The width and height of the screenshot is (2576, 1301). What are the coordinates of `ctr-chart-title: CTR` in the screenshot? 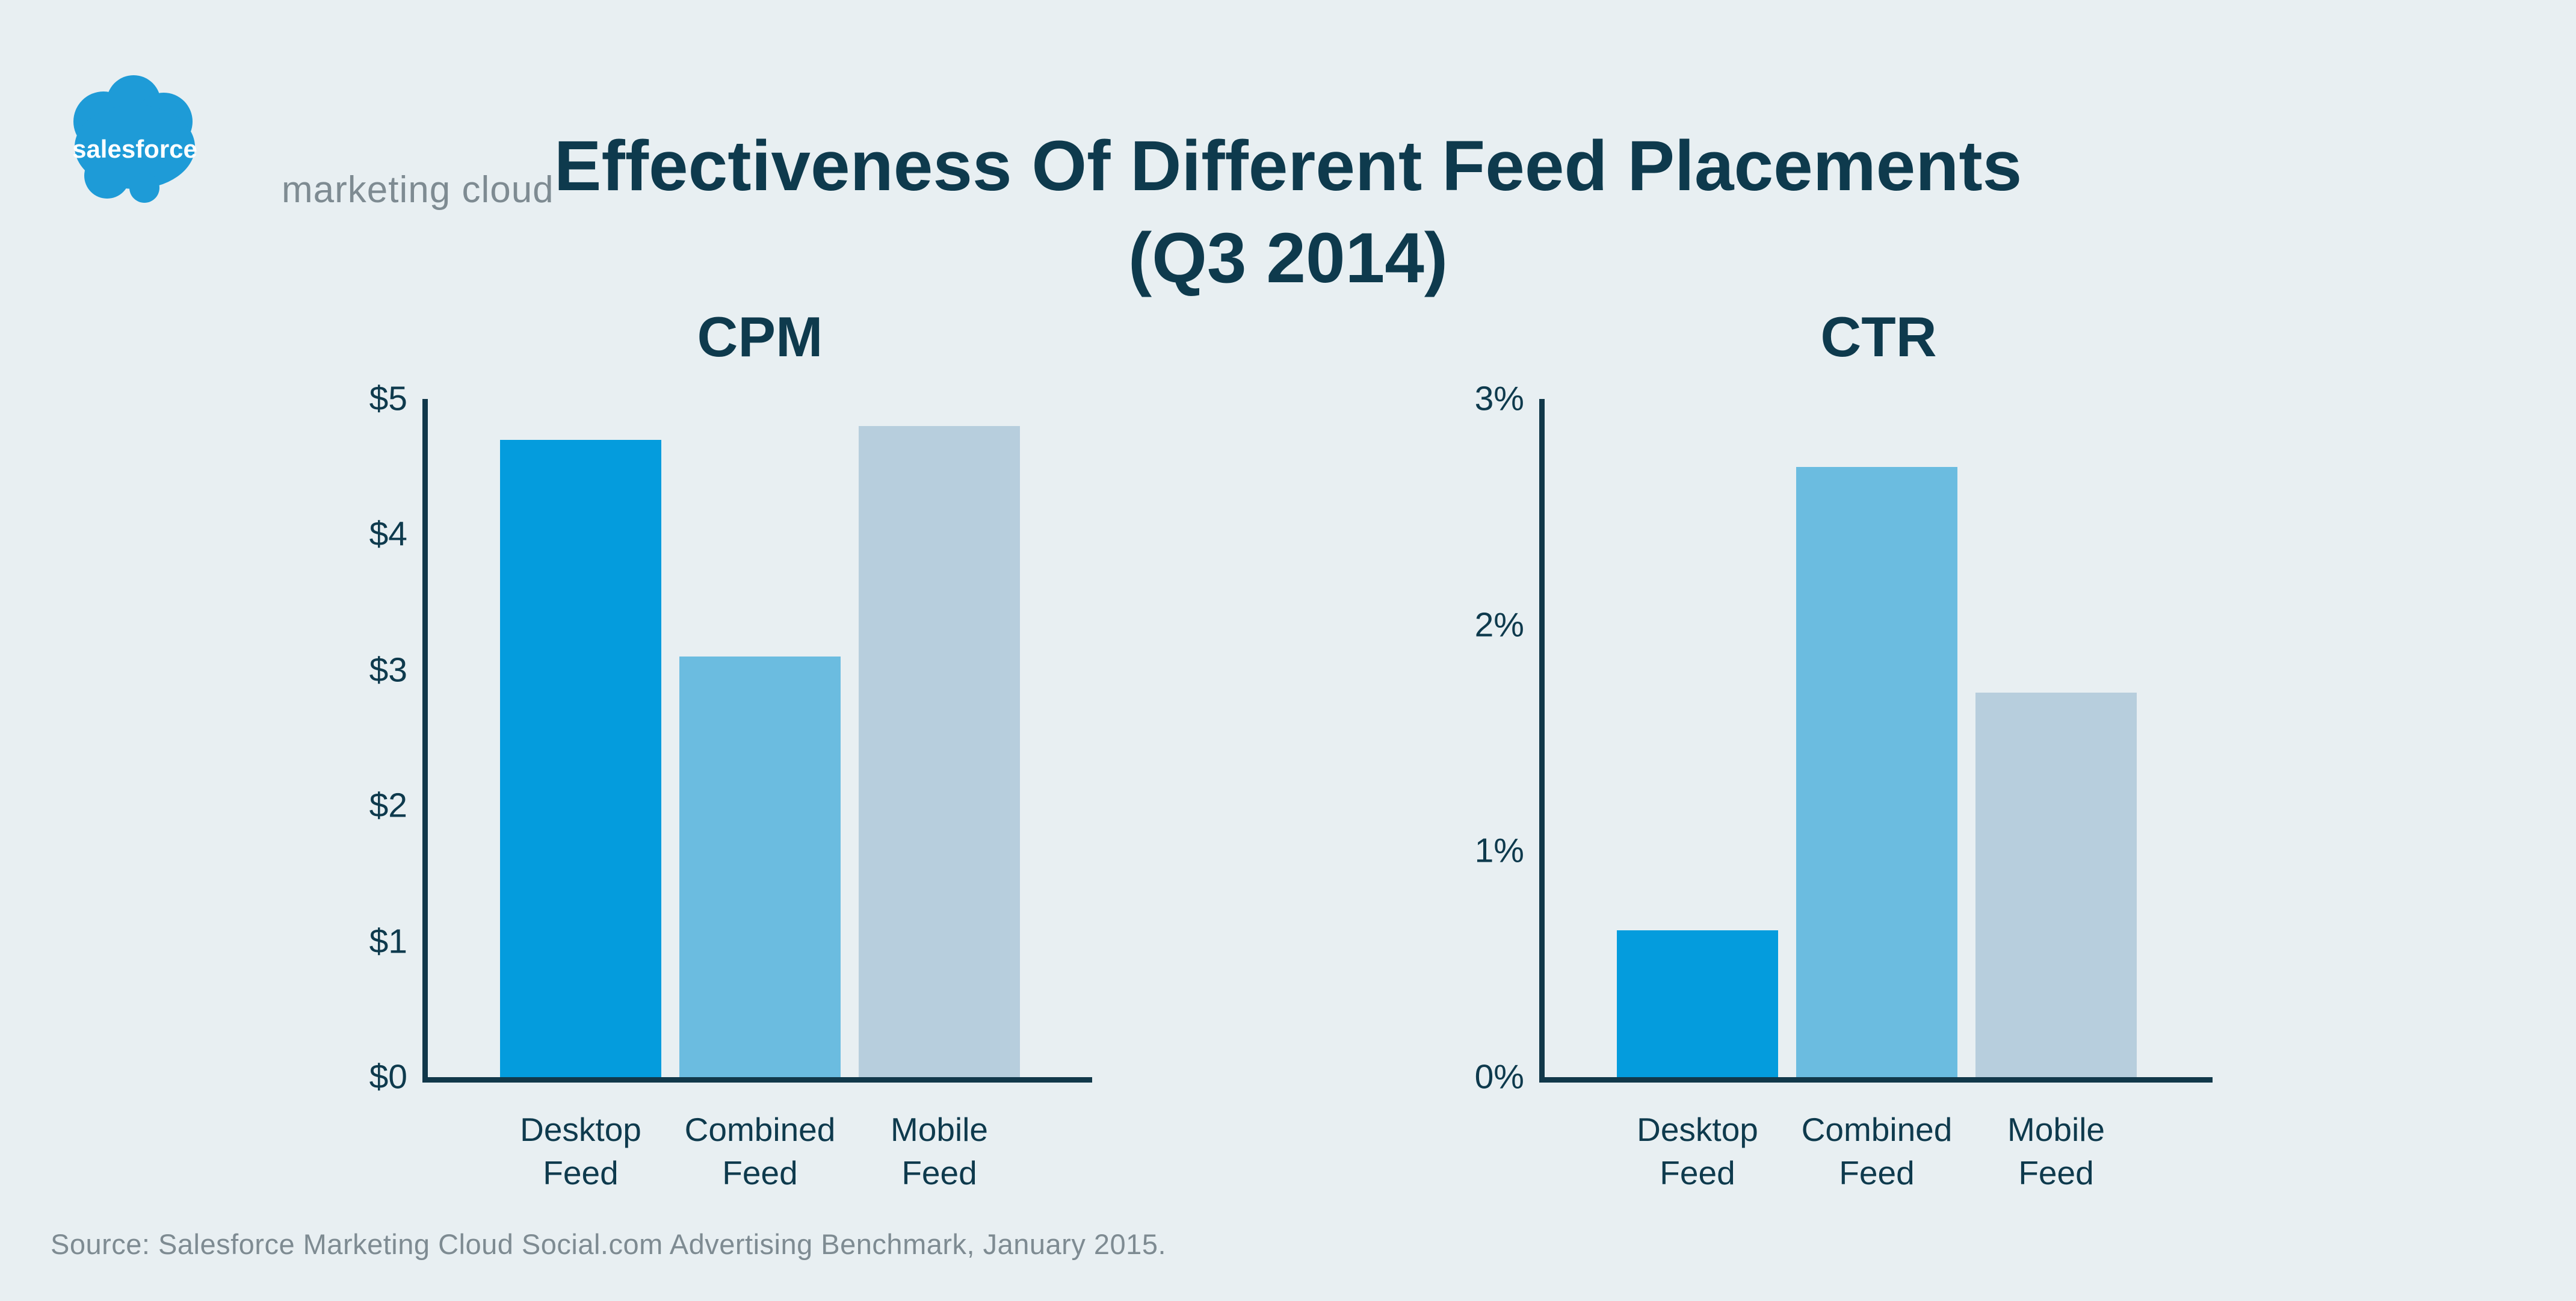 It's located at (1878, 336).